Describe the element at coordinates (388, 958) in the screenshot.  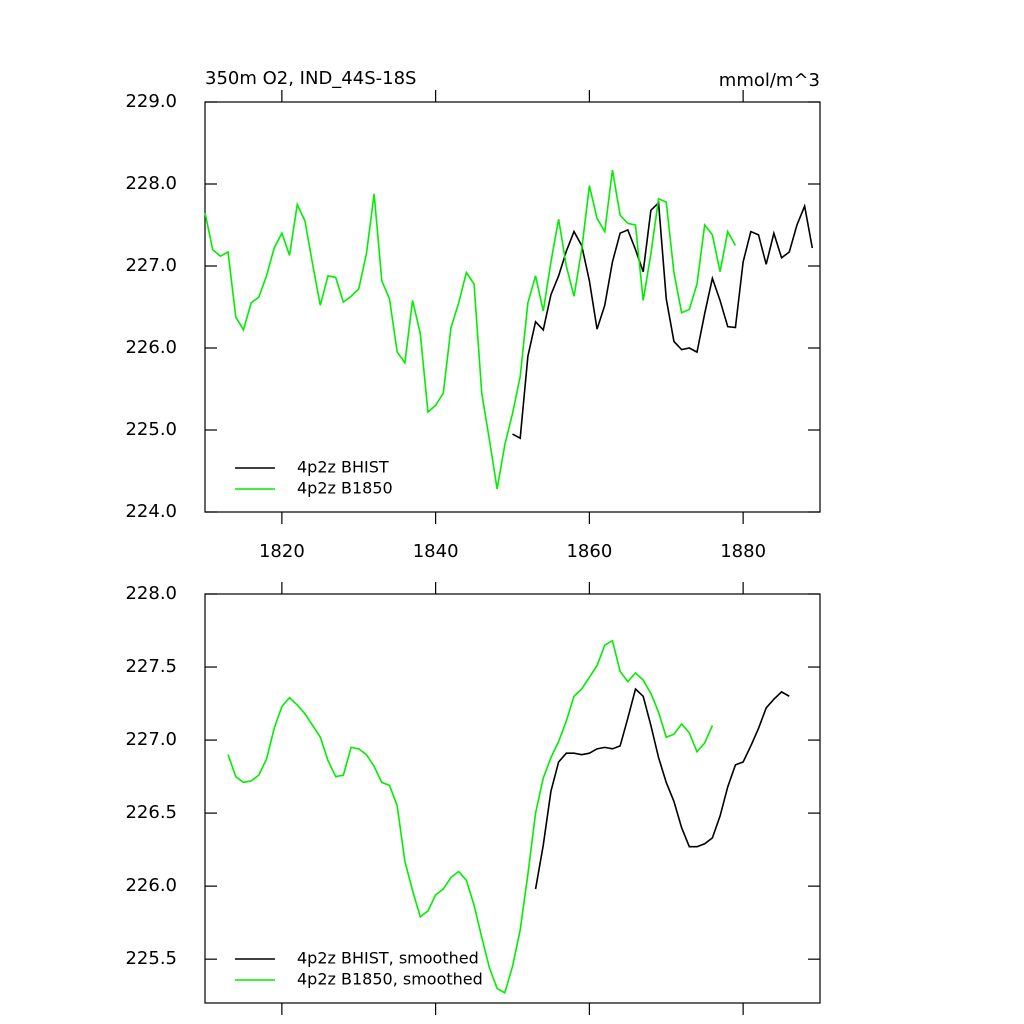
I see `legend-label: 4p2z BHIST, smoothed` at that location.